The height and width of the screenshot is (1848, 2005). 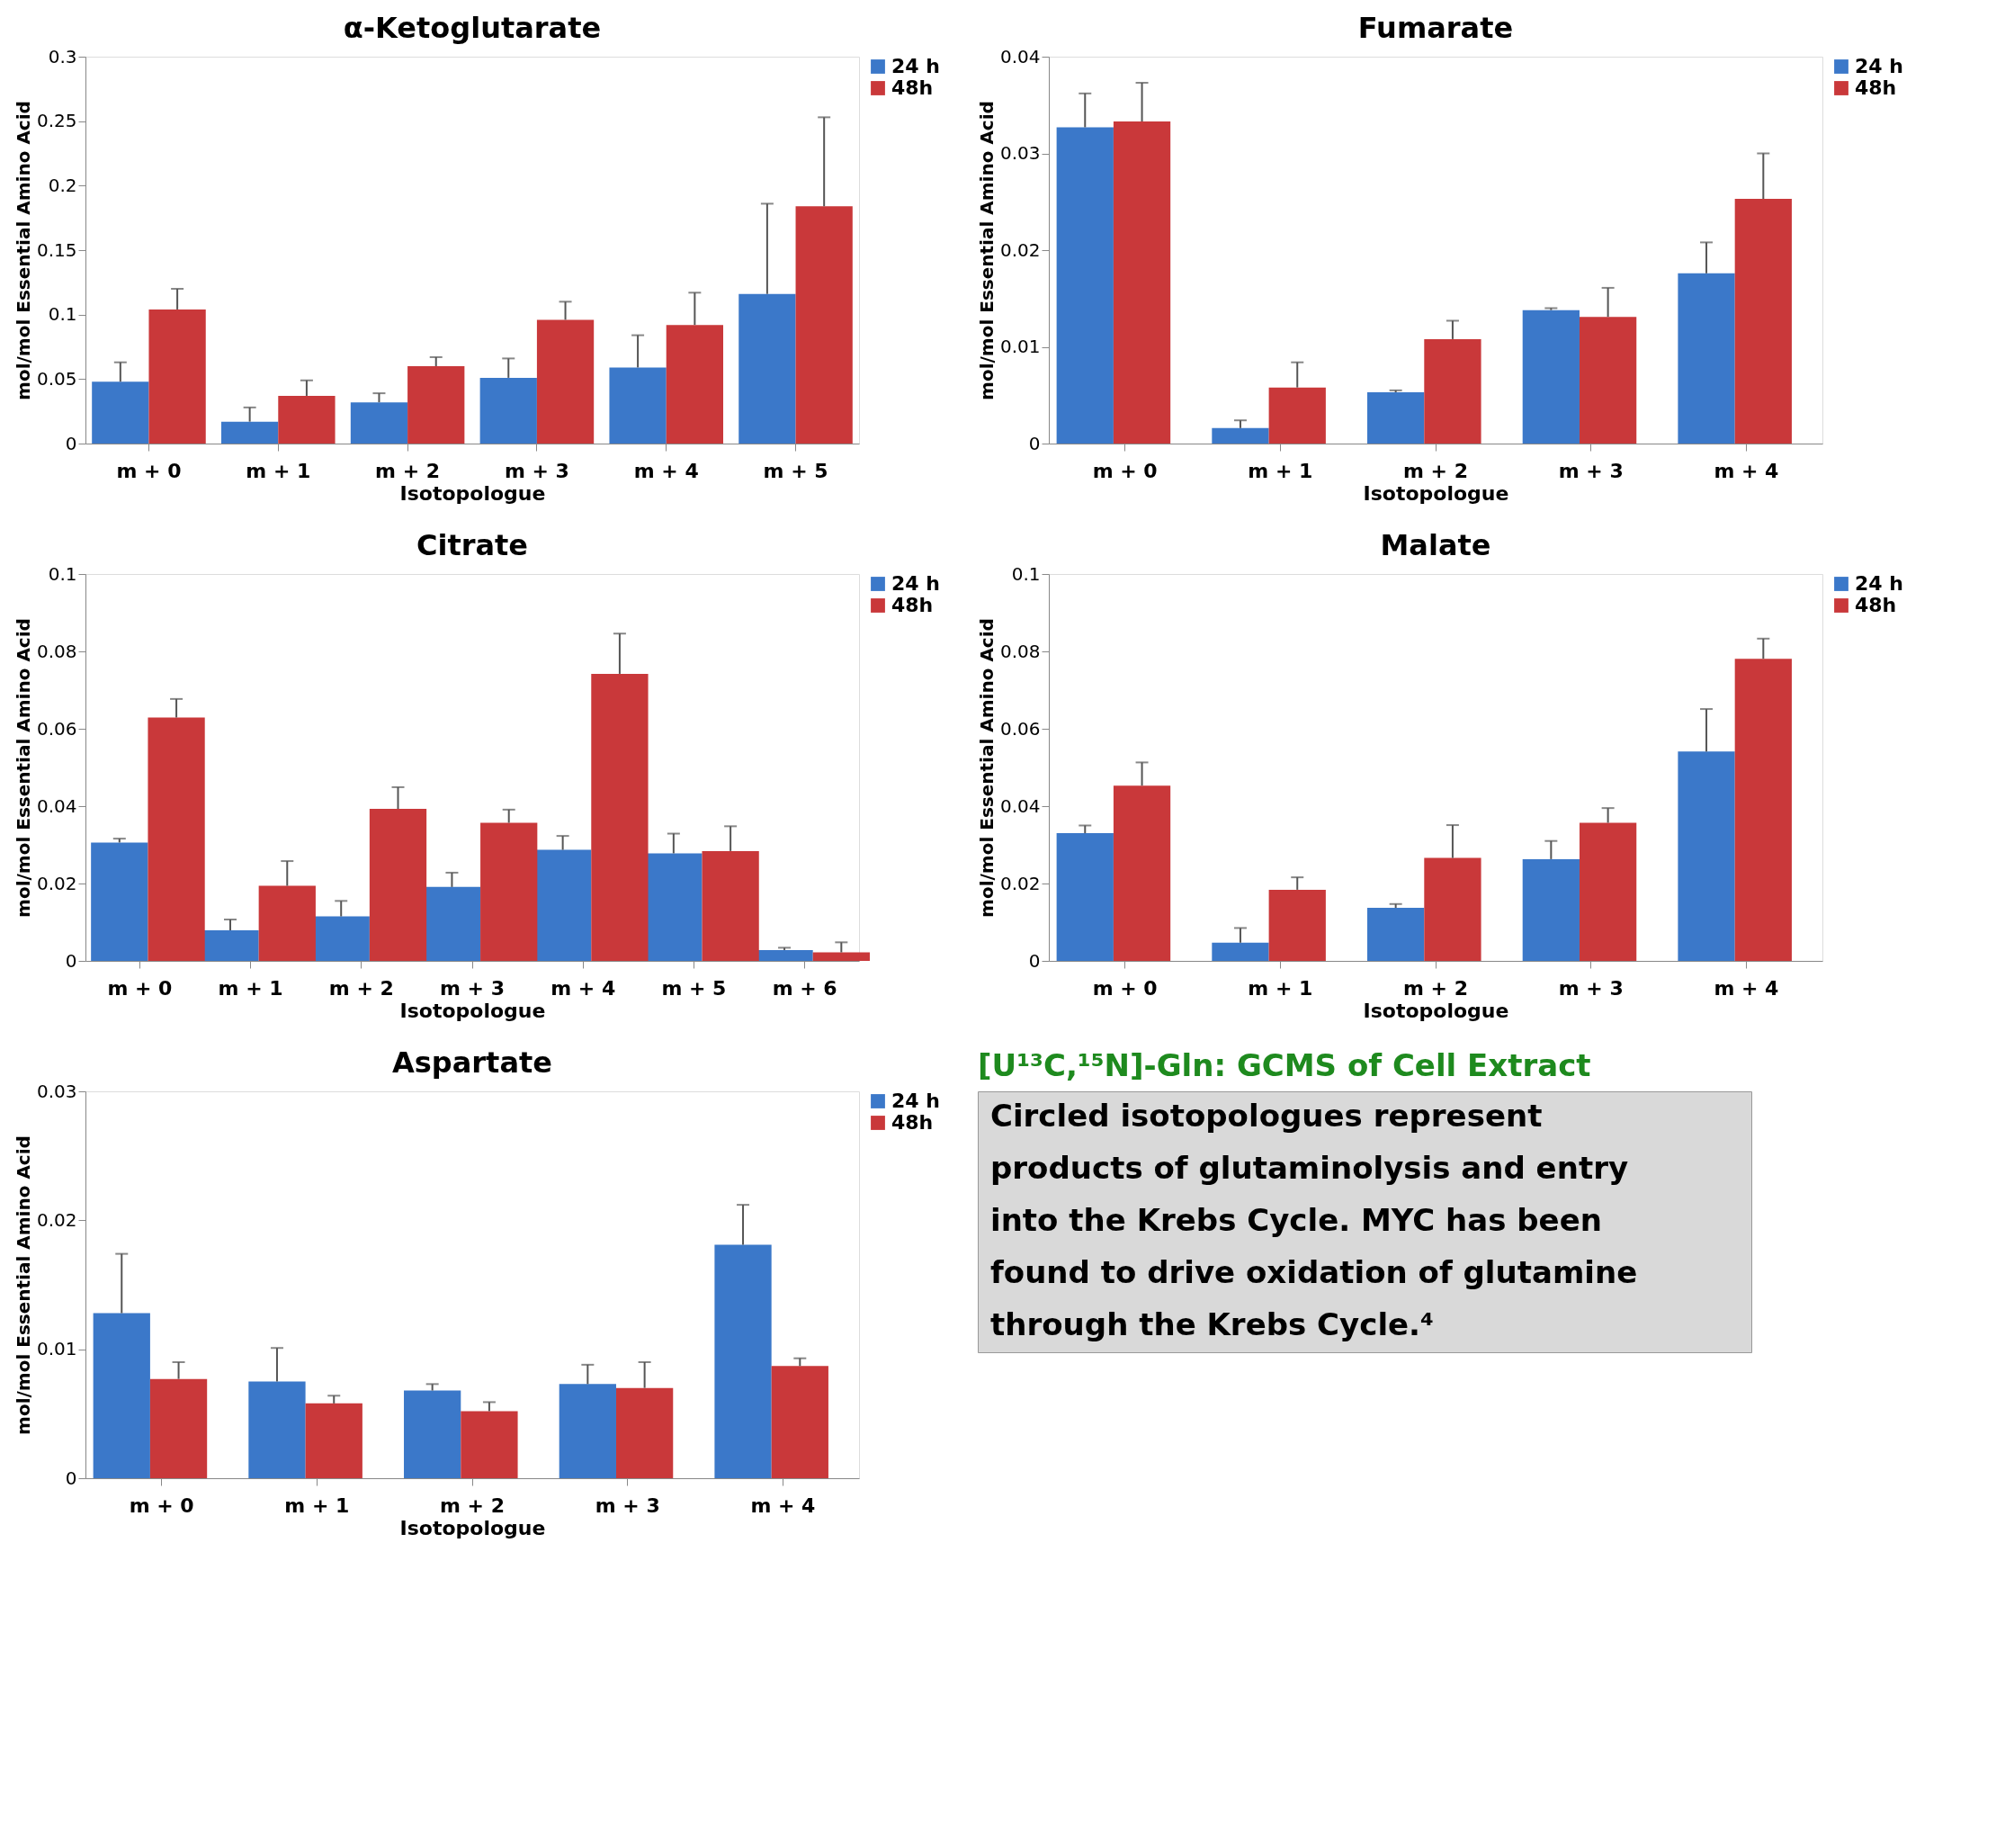 What do you see at coordinates (56, 379) in the screenshot?
I see `y-tick-label: 0.05` at bounding box center [56, 379].